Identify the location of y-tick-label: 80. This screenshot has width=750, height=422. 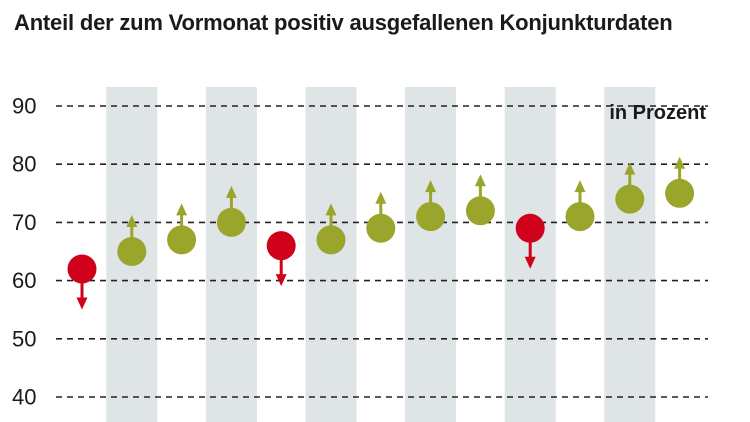
(24, 164).